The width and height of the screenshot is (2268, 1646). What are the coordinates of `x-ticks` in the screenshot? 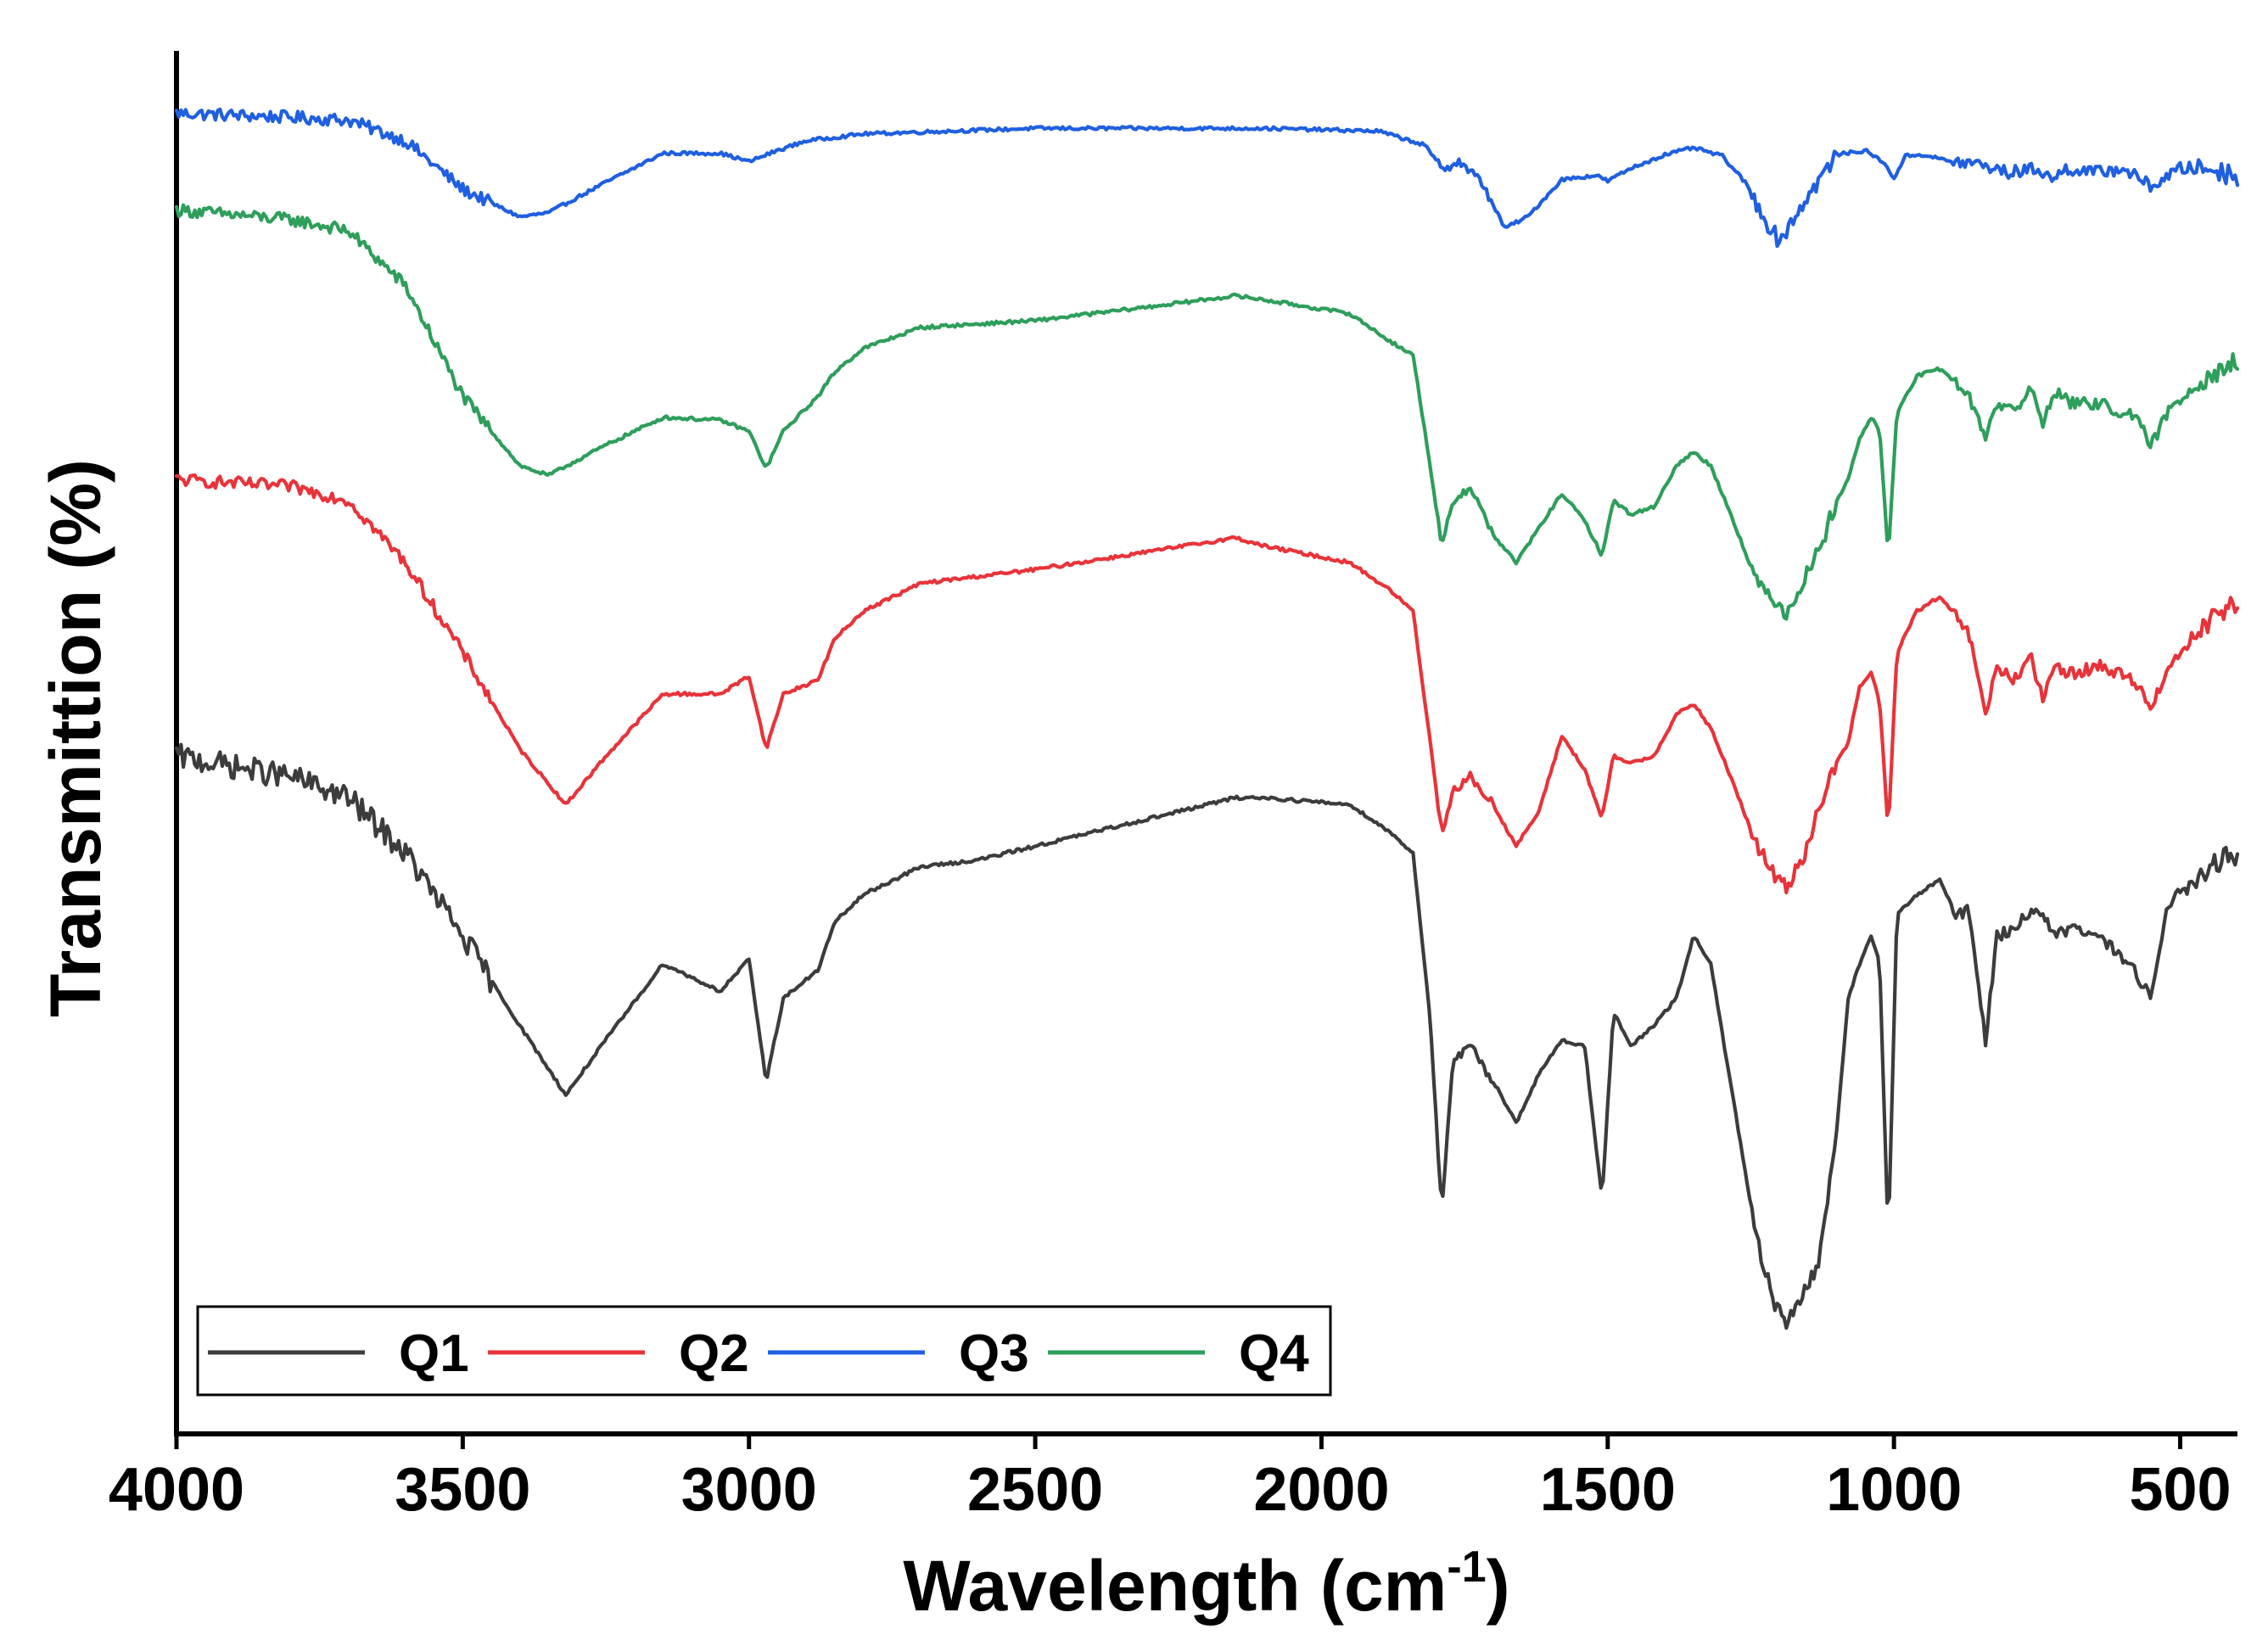 It's located at (1179, 1441).